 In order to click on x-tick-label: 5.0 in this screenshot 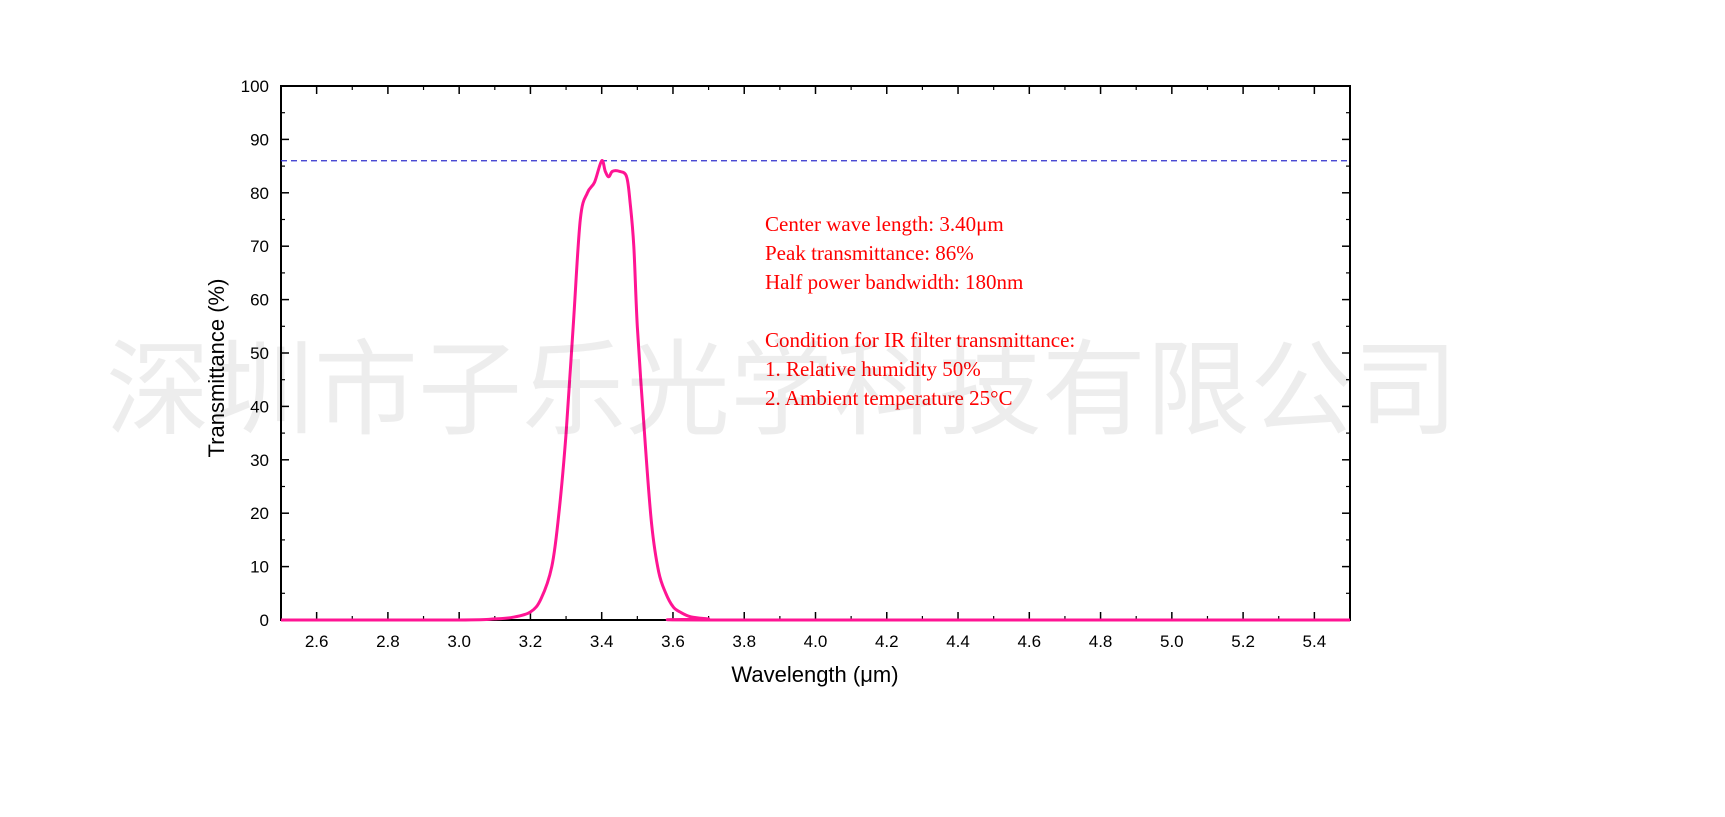, I will do `click(1172, 641)`.